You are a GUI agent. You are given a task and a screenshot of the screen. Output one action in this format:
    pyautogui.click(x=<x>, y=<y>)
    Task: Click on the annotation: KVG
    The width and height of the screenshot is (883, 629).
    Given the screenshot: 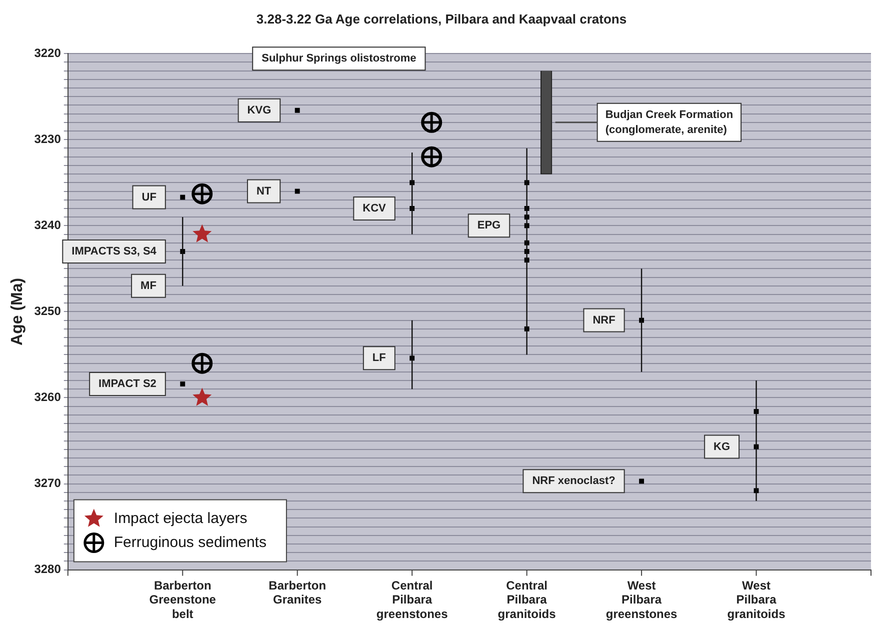 What is the action you would take?
    pyautogui.click(x=259, y=110)
    